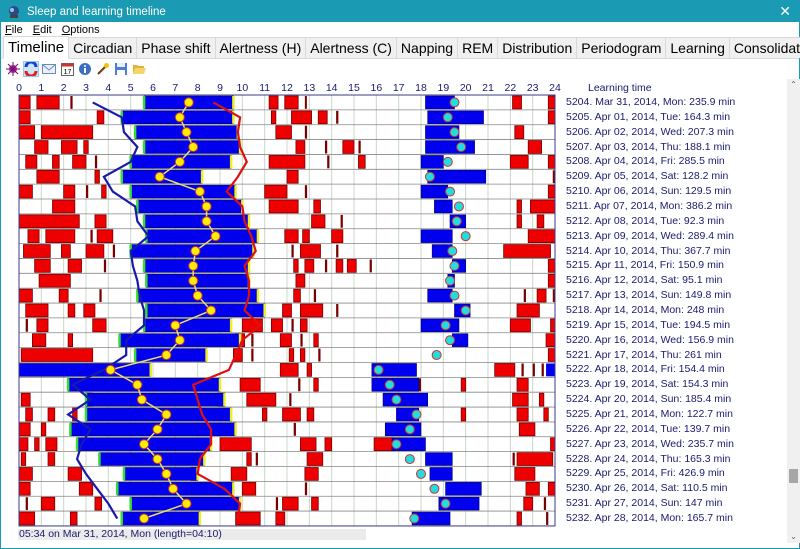 Image resolution: width=800 pixels, height=549 pixels. I want to click on learning-time-item: 5217. Apr 13, 2014, Sun: 149.8 min, so click(649, 295).